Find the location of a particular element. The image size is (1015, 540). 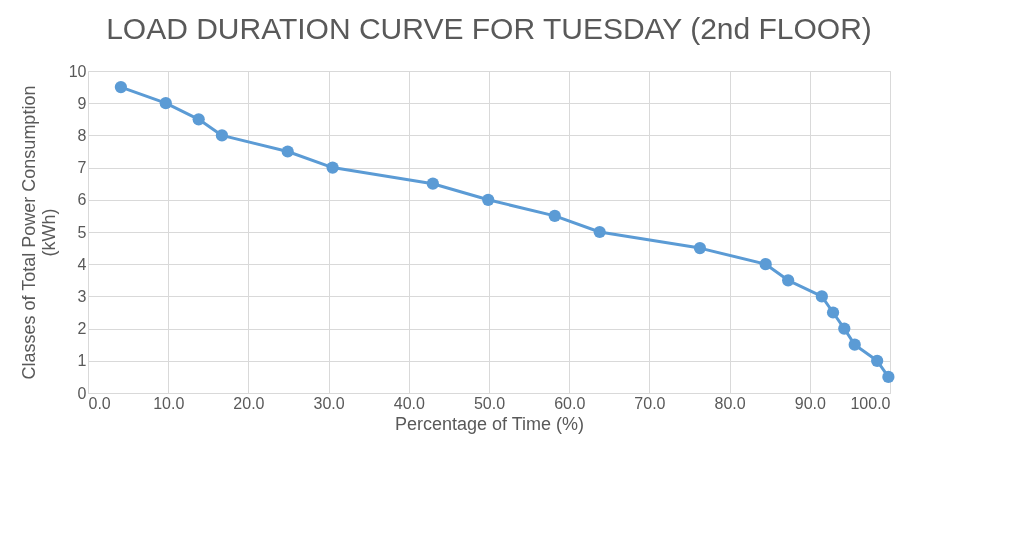

y-tick-label: 8 is located at coordinates (82, 135).